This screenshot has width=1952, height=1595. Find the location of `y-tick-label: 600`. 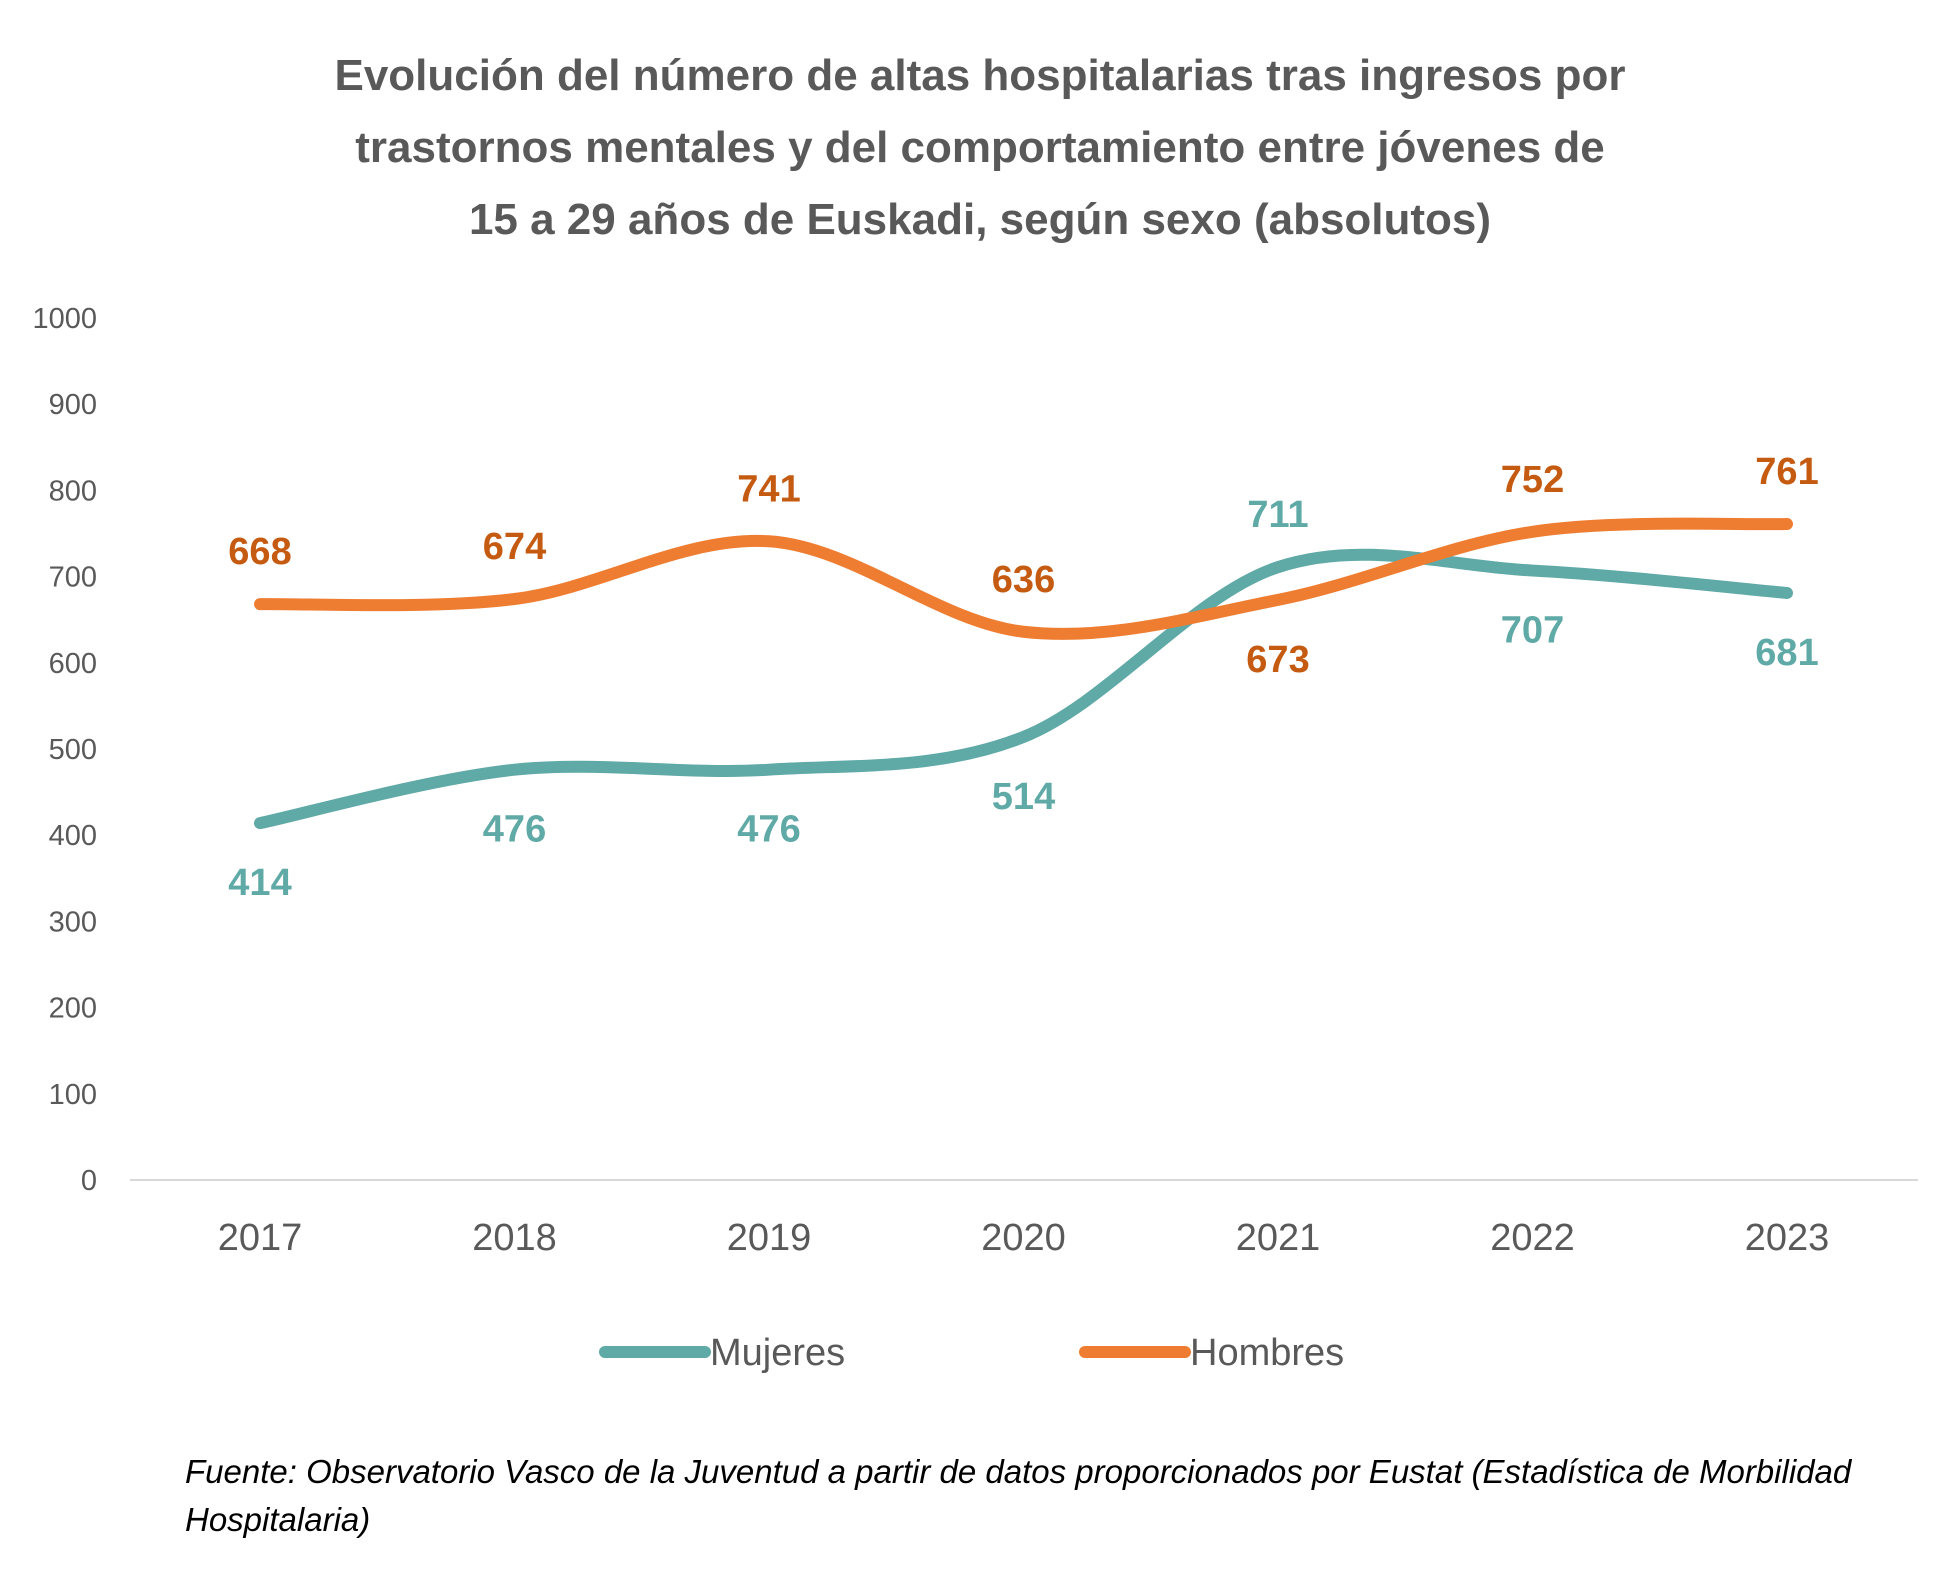

y-tick-label: 600 is located at coordinates (73, 664).